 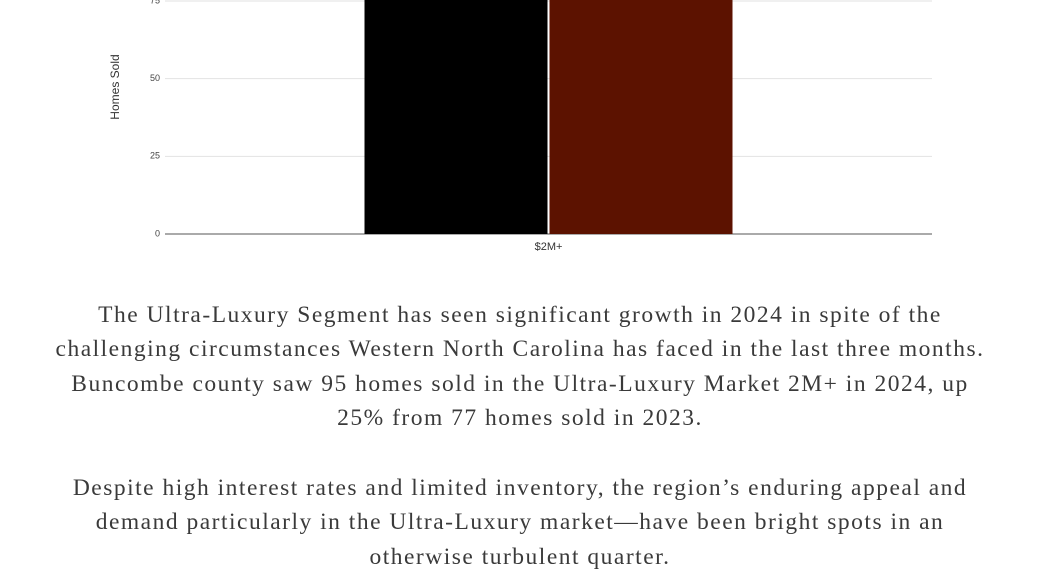 I want to click on y-tick-label: 25, so click(x=155, y=156).